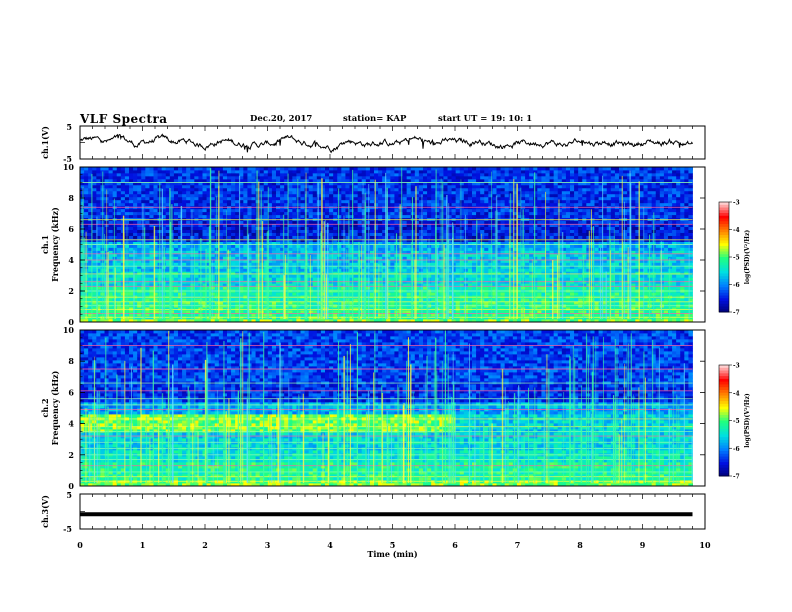 The height and width of the screenshot is (612, 792). Describe the element at coordinates (45, 142) in the screenshot. I see `ch1-ylabel: ch.1(V)` at that location.